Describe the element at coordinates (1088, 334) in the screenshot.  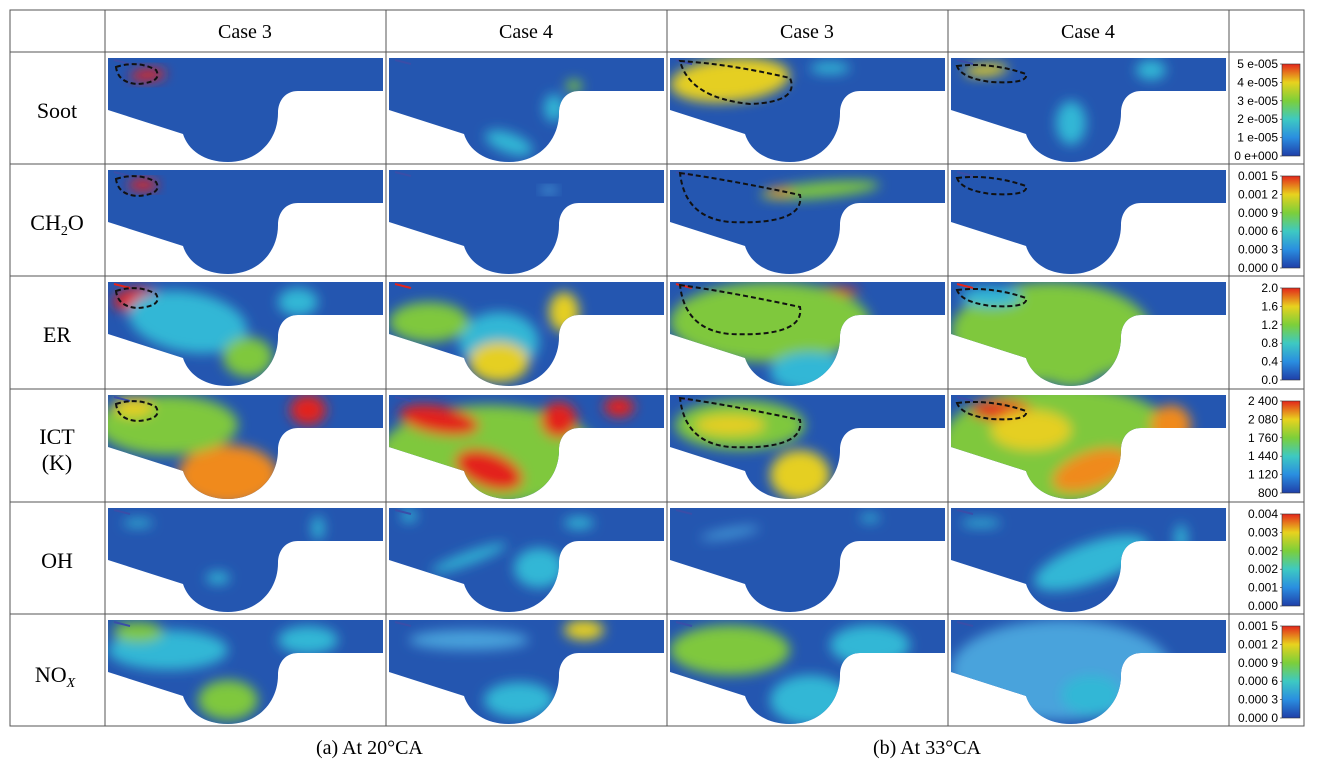
I see `panel-er-case4-33ca` at that location.